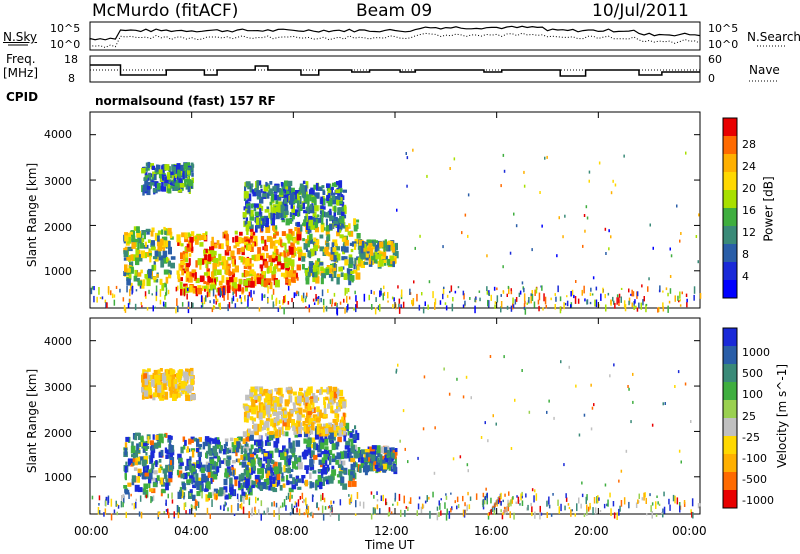 The image size is (800, 554). Describe the element at coordinates (756, 352) in the screenshot. I see `velocity-cb-tick: 1000` at that location.